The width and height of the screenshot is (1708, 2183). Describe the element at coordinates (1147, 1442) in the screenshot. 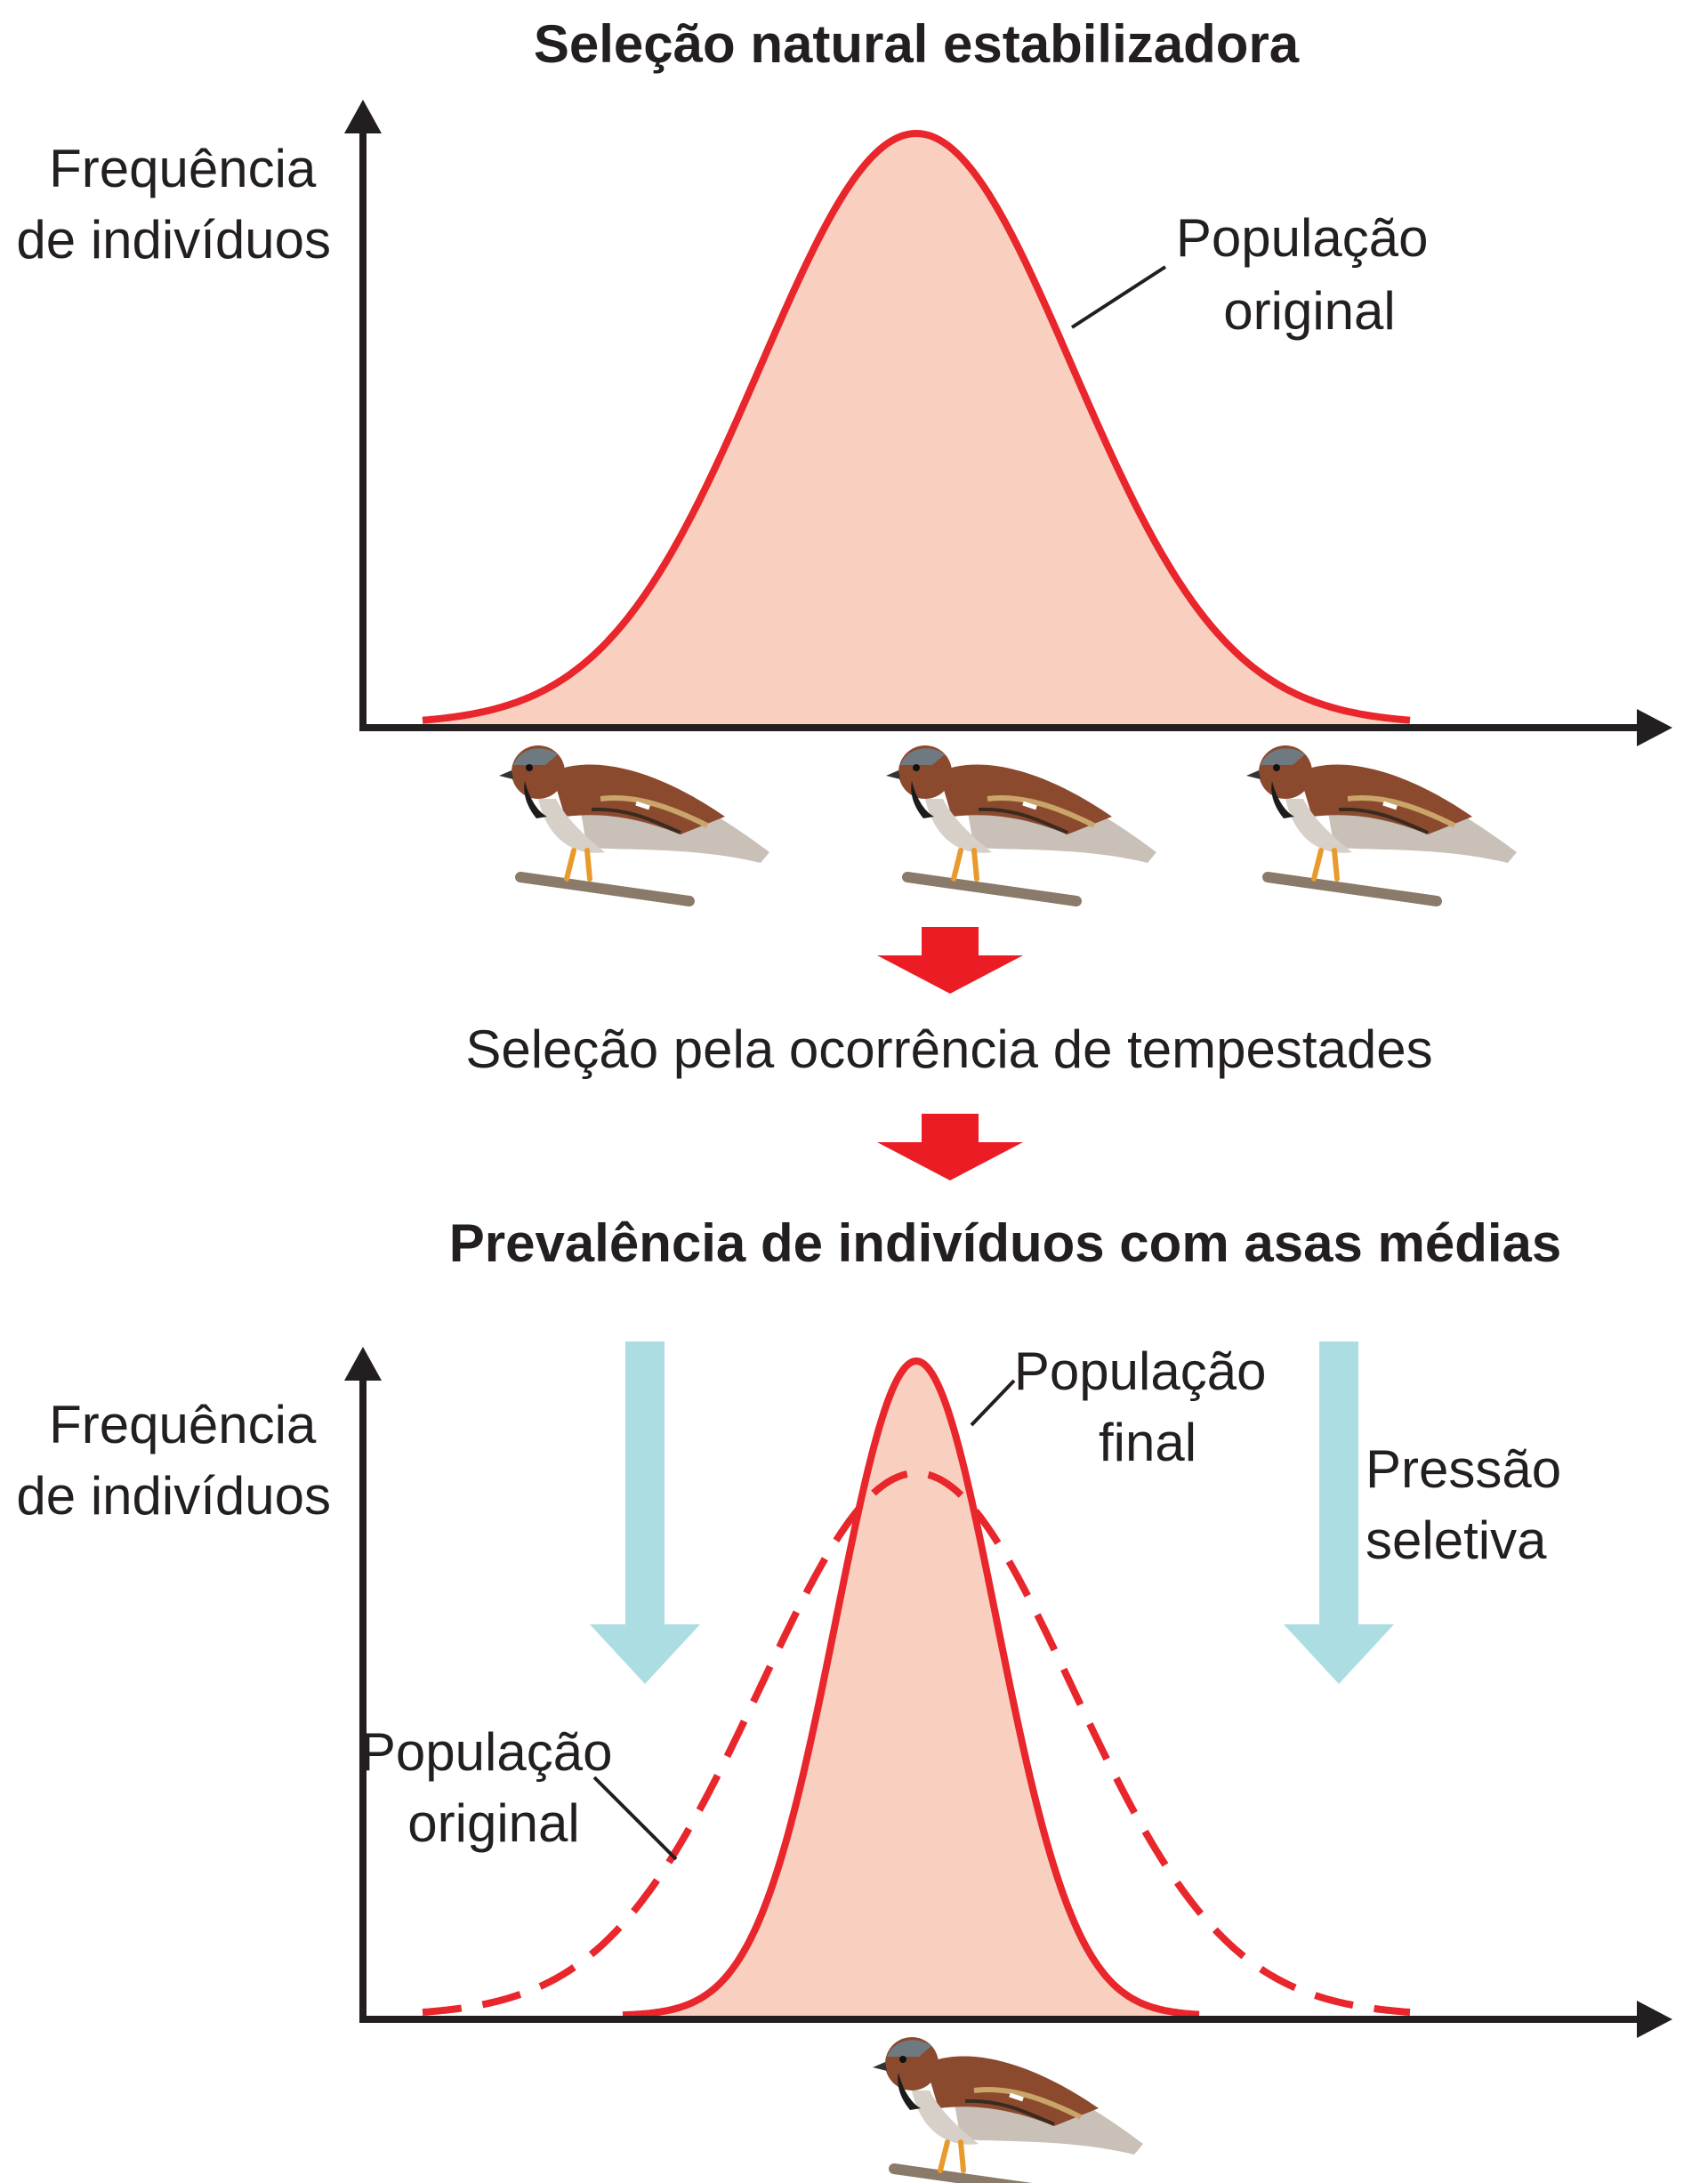

I see `final-population-label-line2: final` at that location.